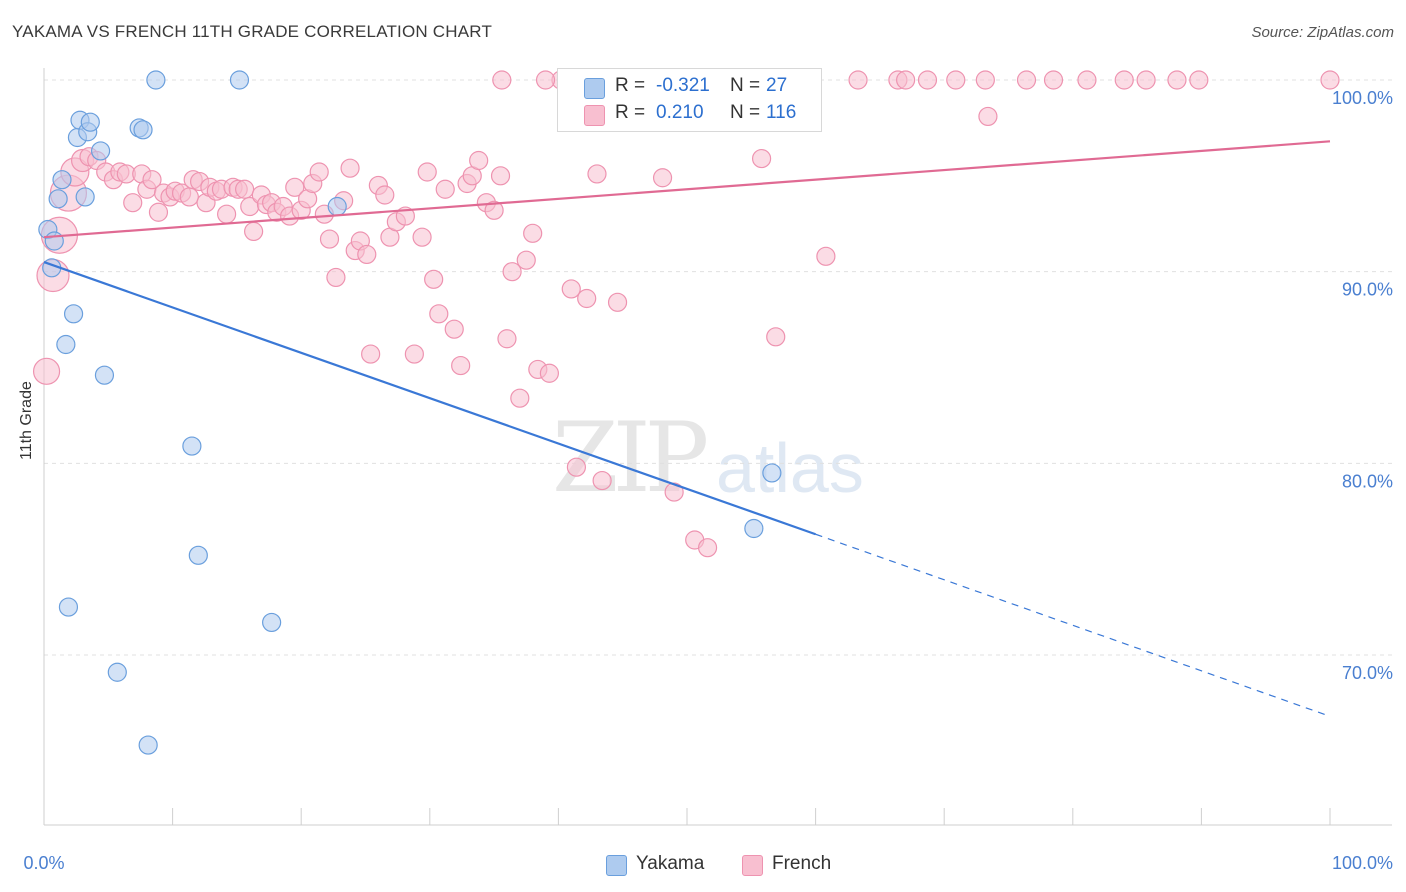  What do you see at coordinates (1367, 481) in the screenshot?
I see `y-tick-label: 80.0%` at bounding box center [1367, 481].